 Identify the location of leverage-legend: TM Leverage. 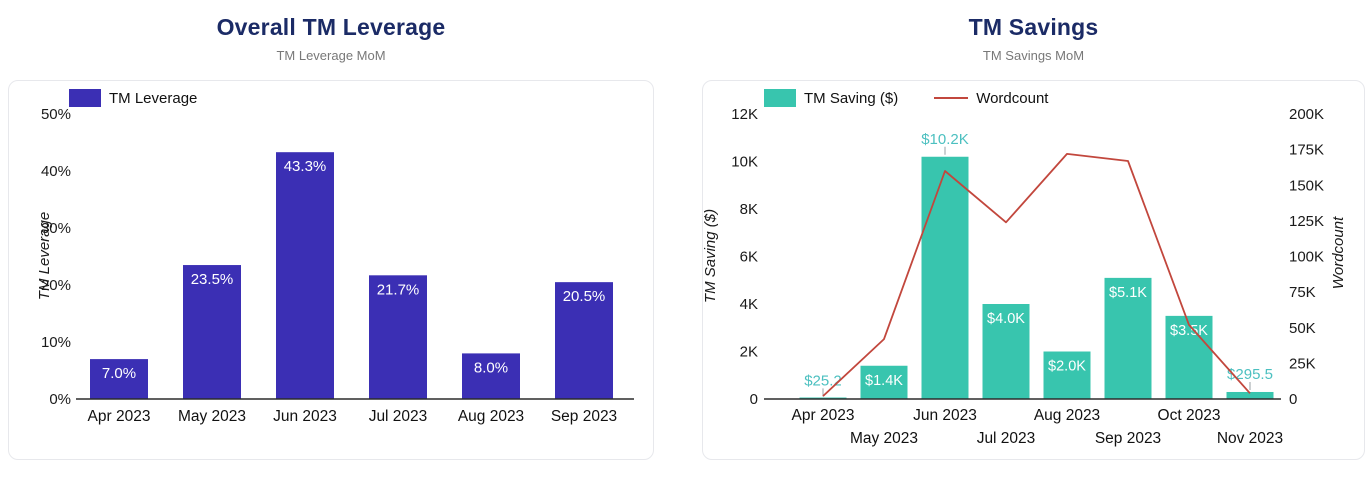
(151, 98).